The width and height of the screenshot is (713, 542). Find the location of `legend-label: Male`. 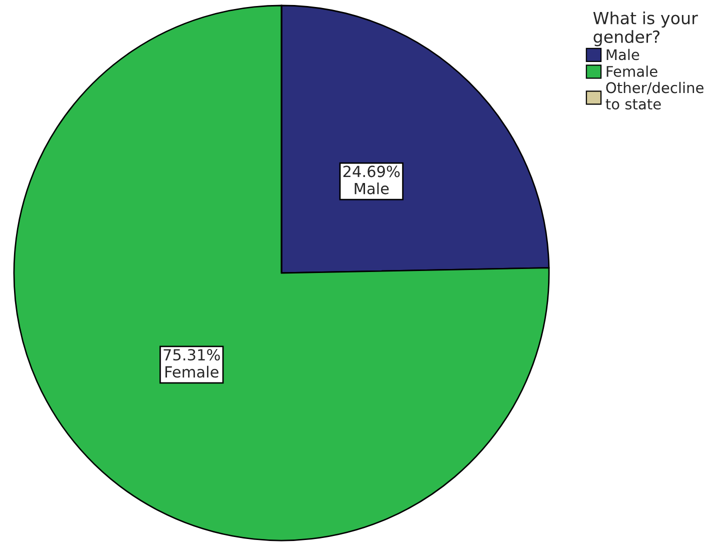

legend-label: Male is located at coordinates (623, 54).